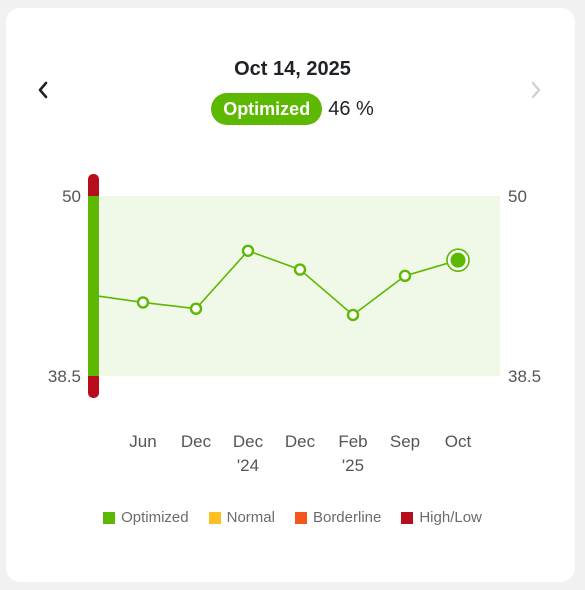 The width and height of the screenshot is (585, 590). I want to click on previous-button, so click(43, 90).